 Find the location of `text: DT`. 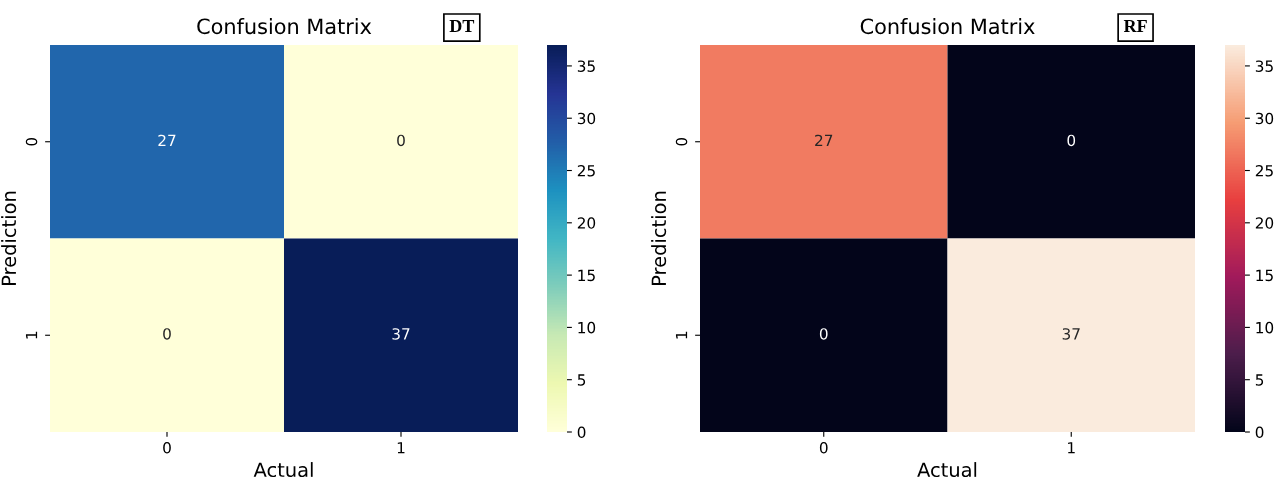

text: DT is located at coordinates (462, 26).